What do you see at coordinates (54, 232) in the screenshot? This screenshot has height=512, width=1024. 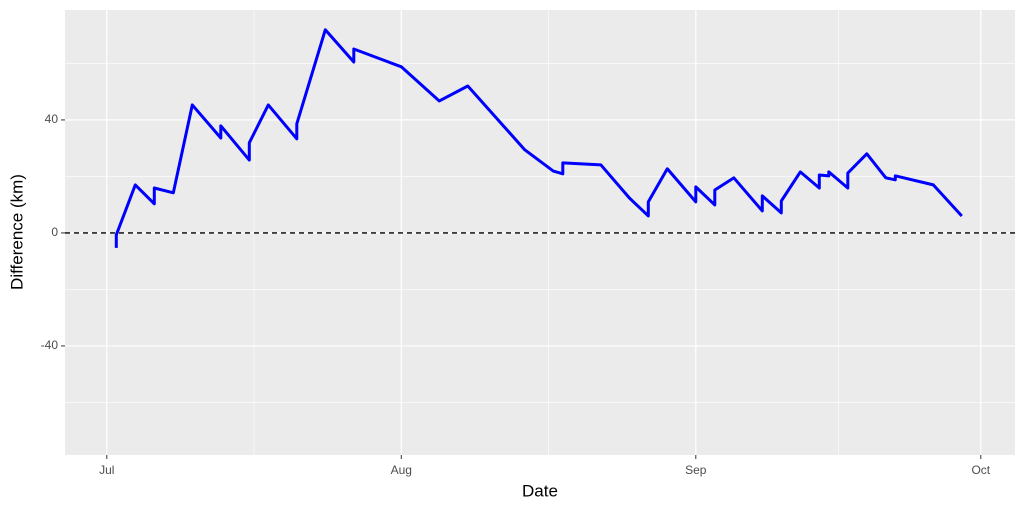 I see `y-tick-label: 0` at bounding box center [54, 232].